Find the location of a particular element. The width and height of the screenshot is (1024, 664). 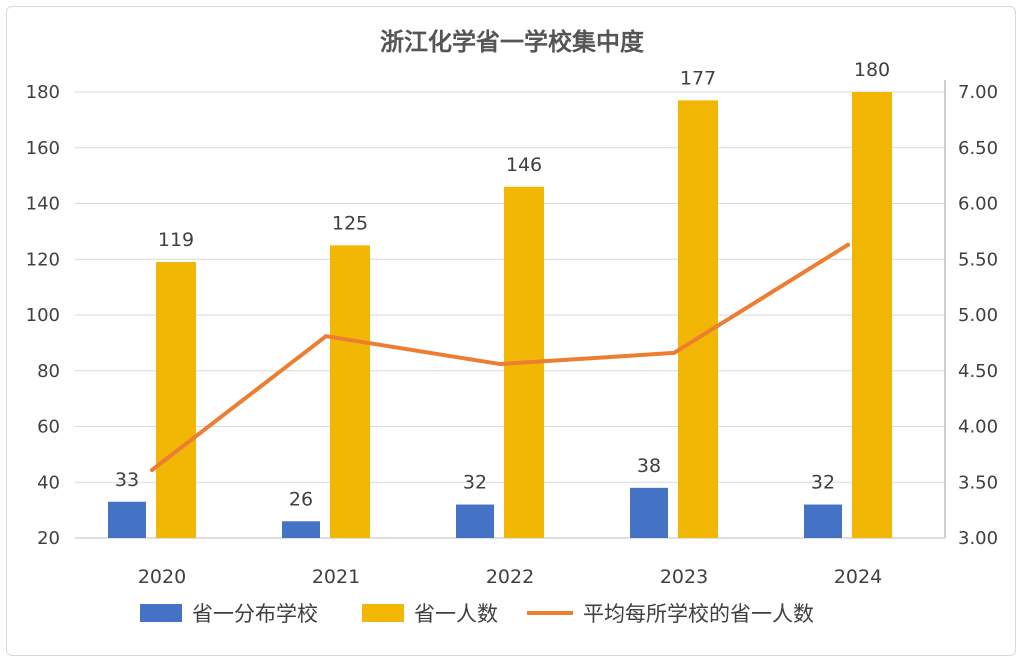

chart-title: 浙江化学省一学校集中度 is located at coordinates (512, 42).